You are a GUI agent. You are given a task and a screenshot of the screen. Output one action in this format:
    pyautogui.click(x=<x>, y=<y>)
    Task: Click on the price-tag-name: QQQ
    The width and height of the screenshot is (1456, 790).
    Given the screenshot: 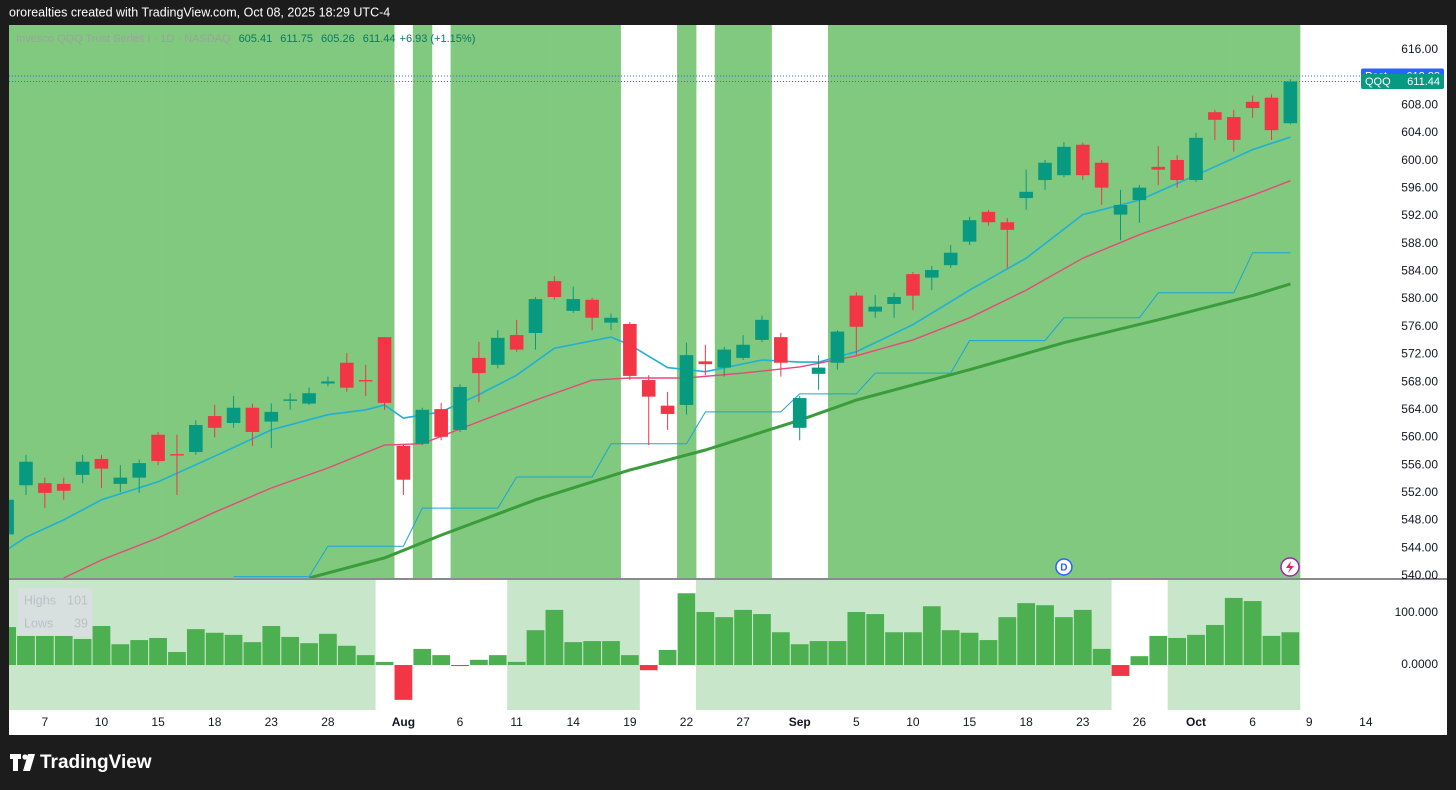 What is the action you would take?
    pyautogui.click(x=1378, y=82)
    